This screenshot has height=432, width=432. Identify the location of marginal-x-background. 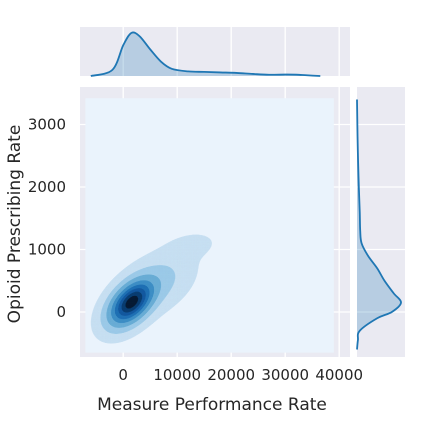
(215, 51).